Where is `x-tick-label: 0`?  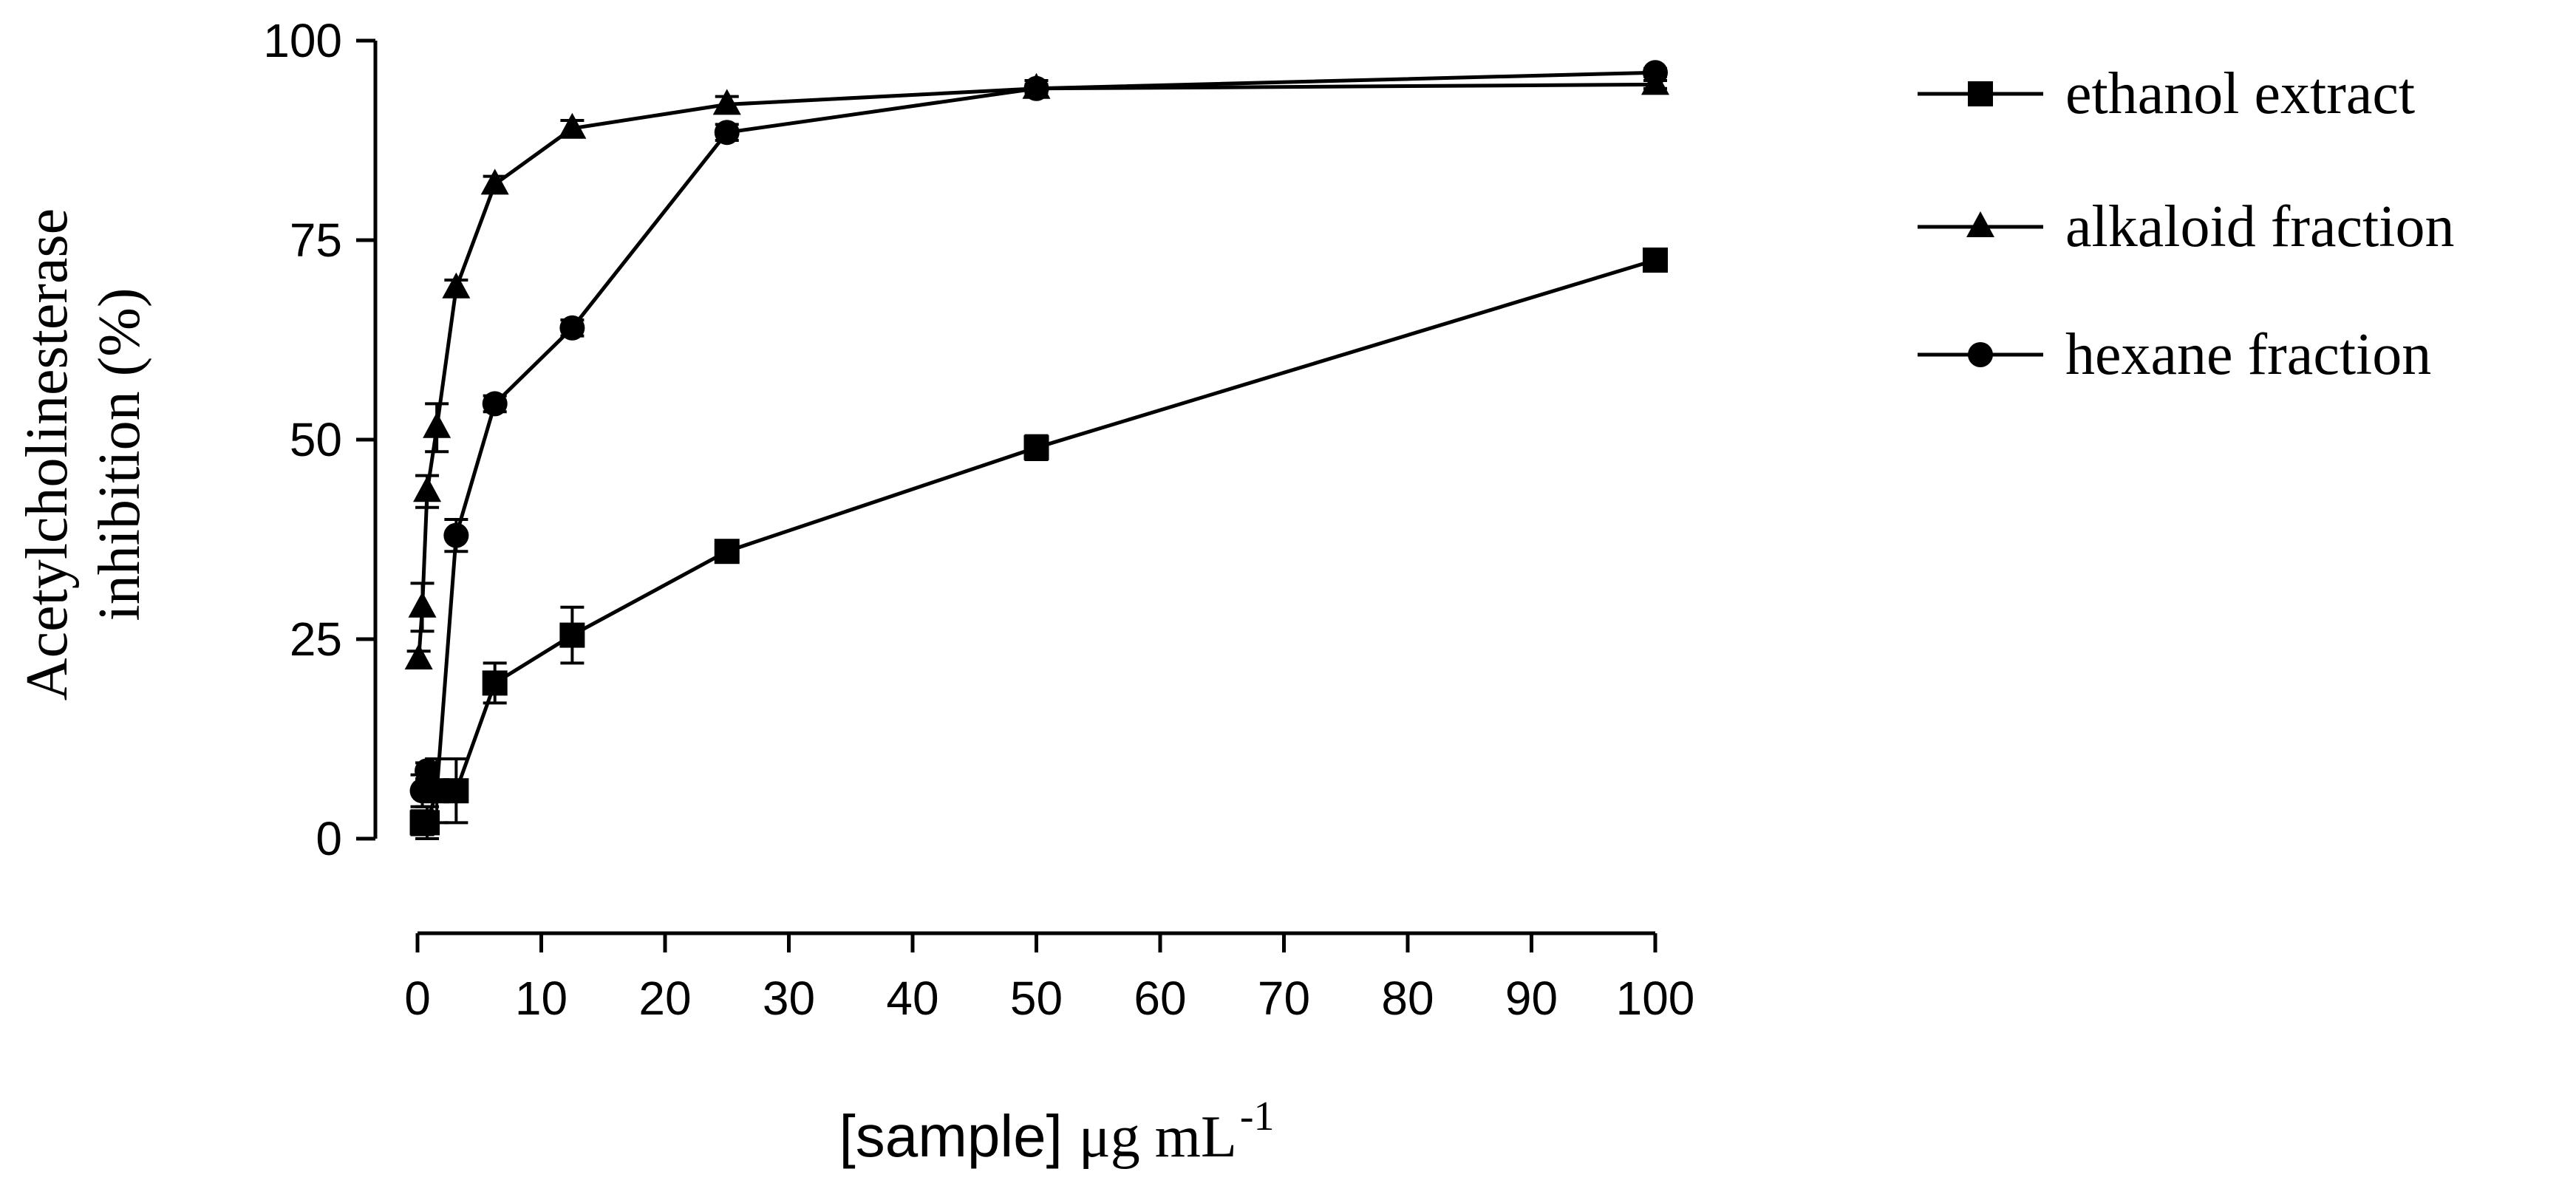 x-tick-label: 0 is located at coordinates (417, 998).